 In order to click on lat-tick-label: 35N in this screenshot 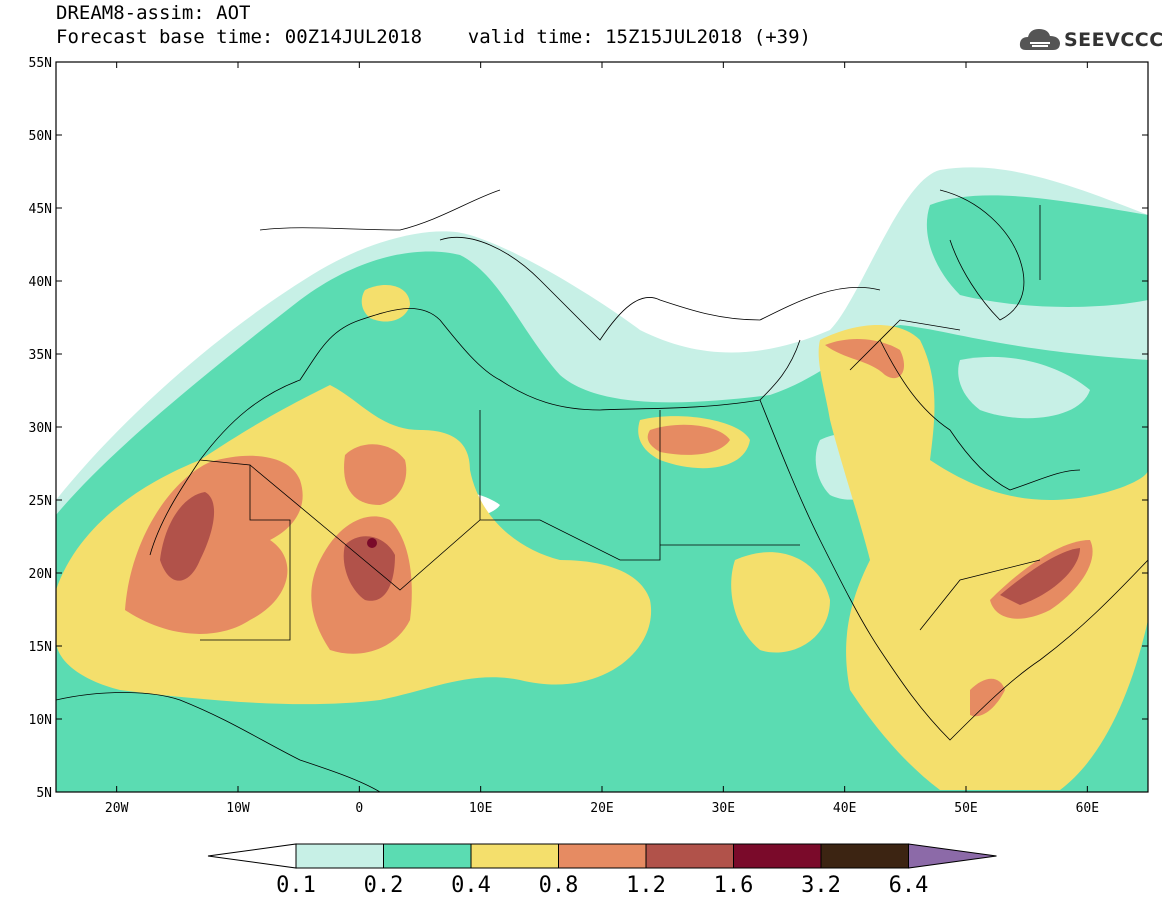, I will do `click(40, 355)`.